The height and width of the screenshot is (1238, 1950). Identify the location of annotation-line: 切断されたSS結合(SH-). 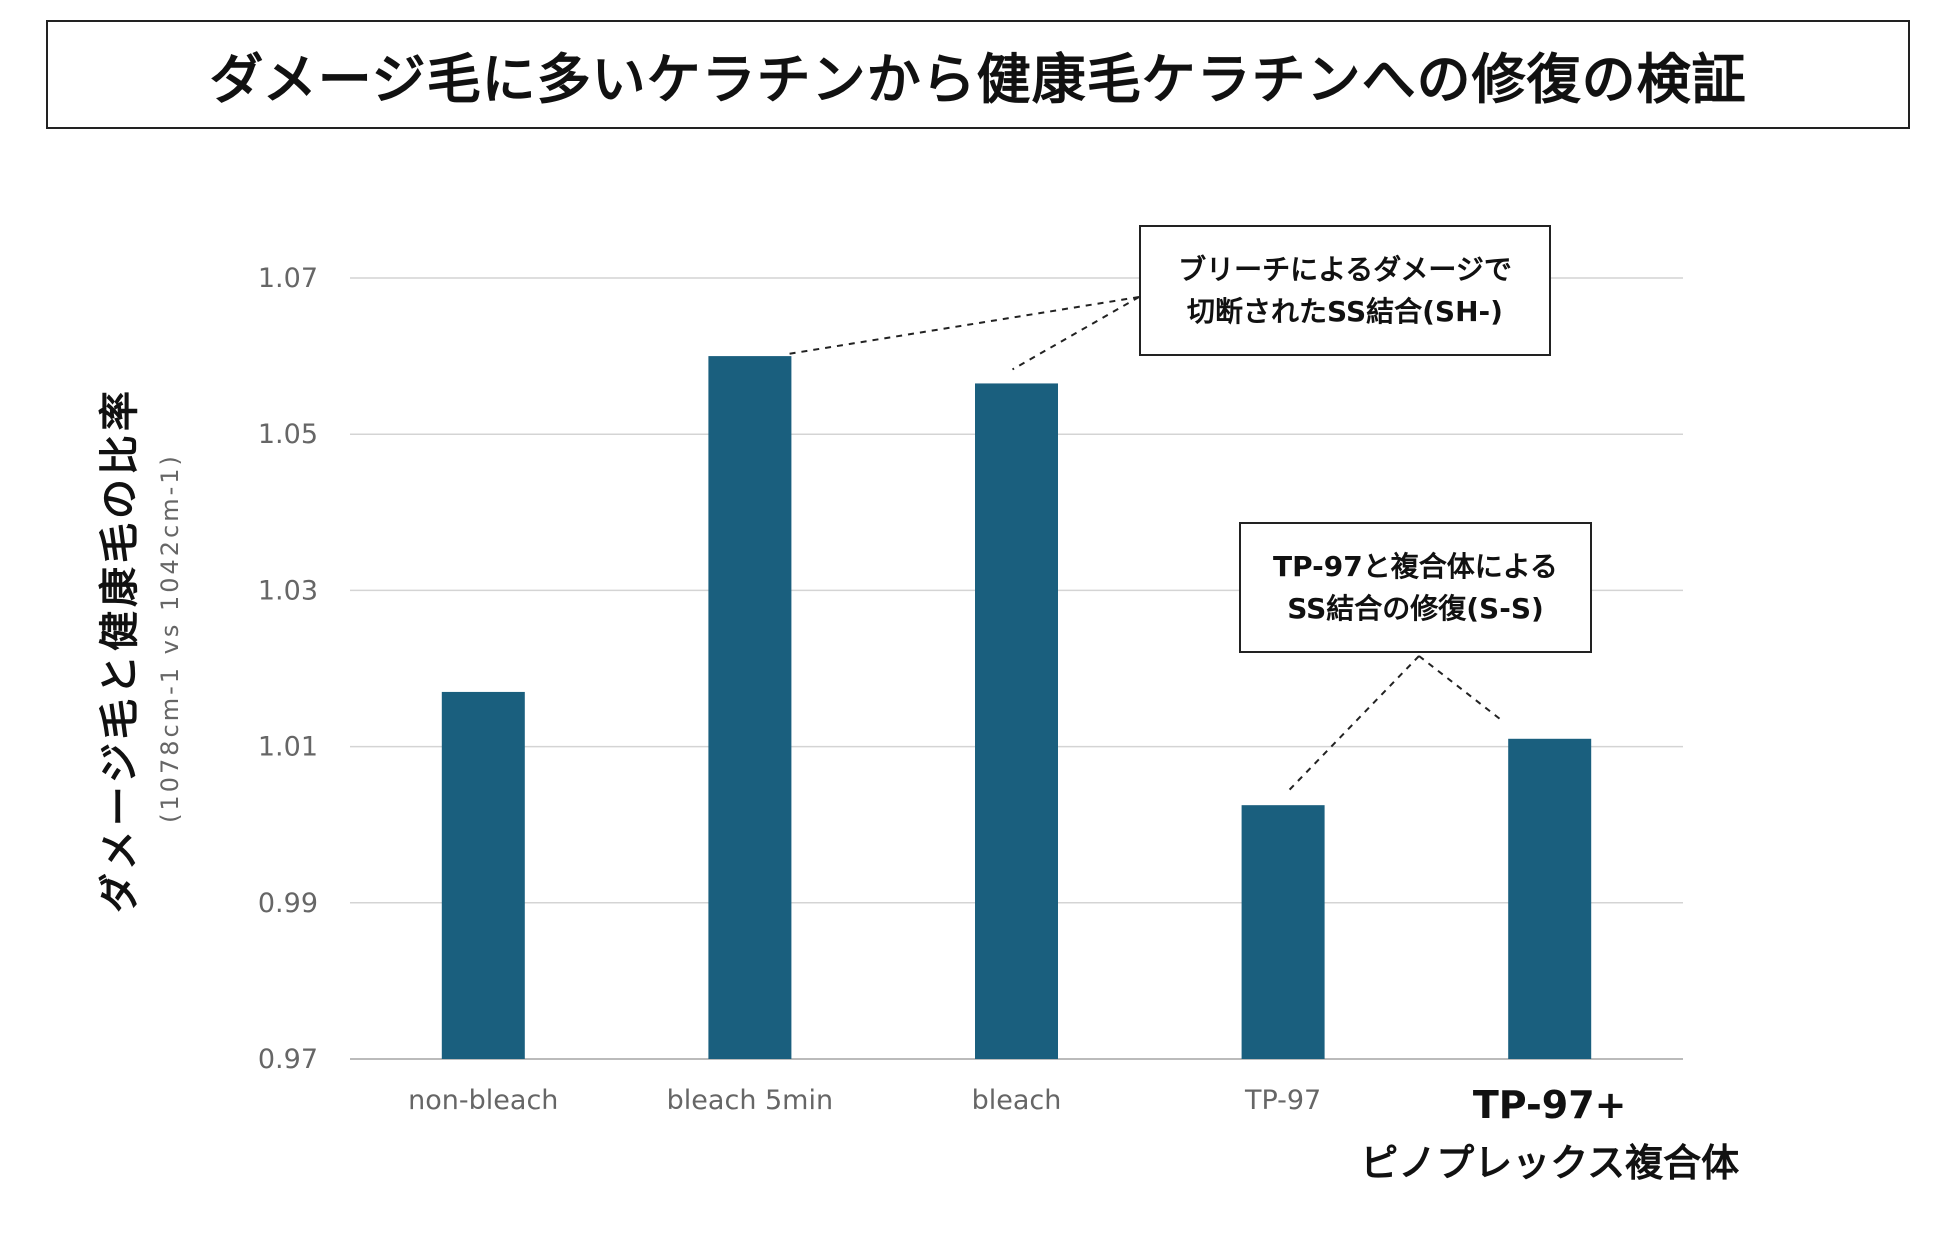
(1345, 311).